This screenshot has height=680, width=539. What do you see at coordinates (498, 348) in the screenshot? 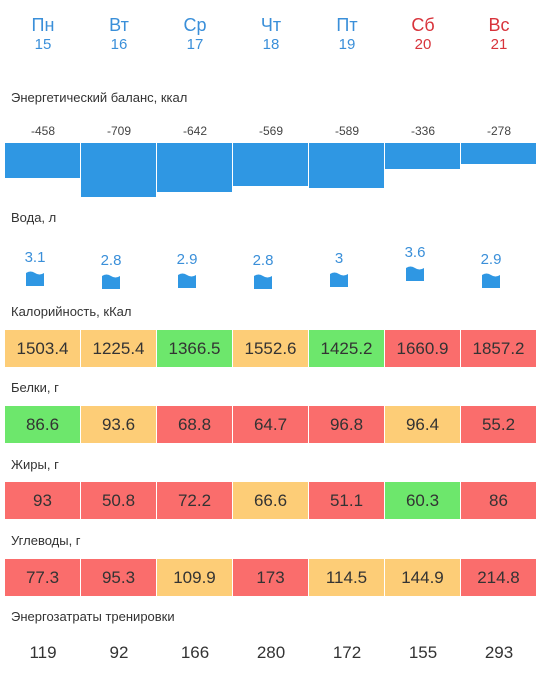
I see `calories-cell: 1857.2` at bounding box center [498, 348].